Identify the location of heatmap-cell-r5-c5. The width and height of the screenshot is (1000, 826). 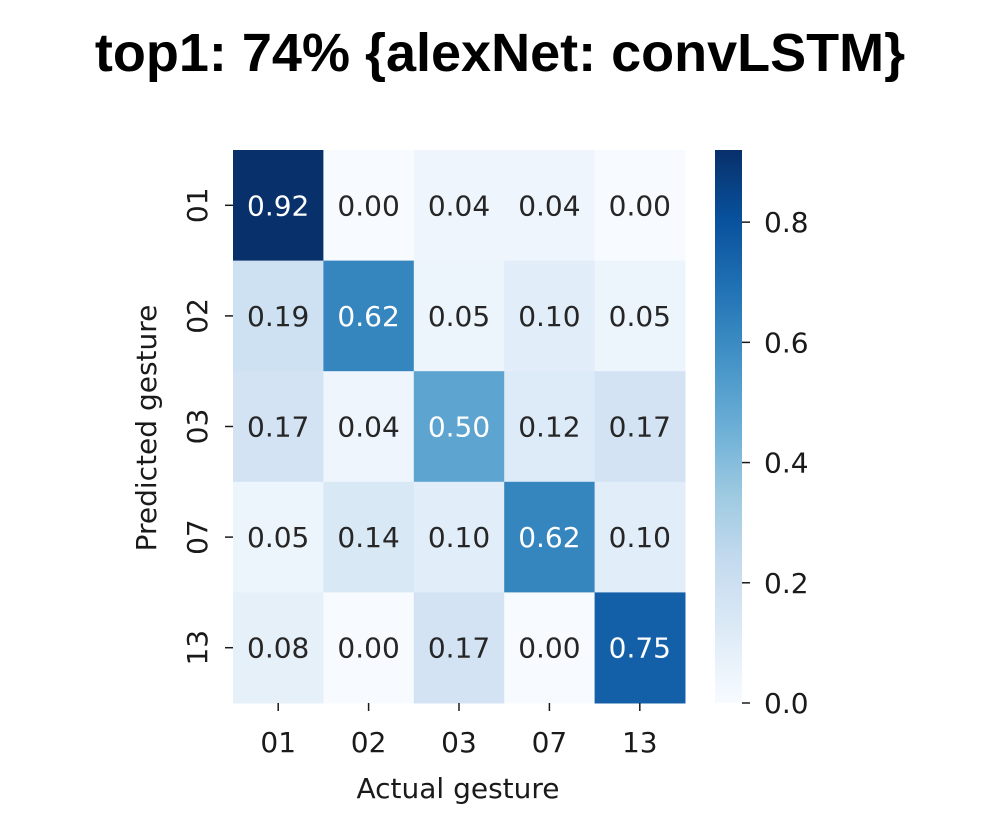
(640, 648).